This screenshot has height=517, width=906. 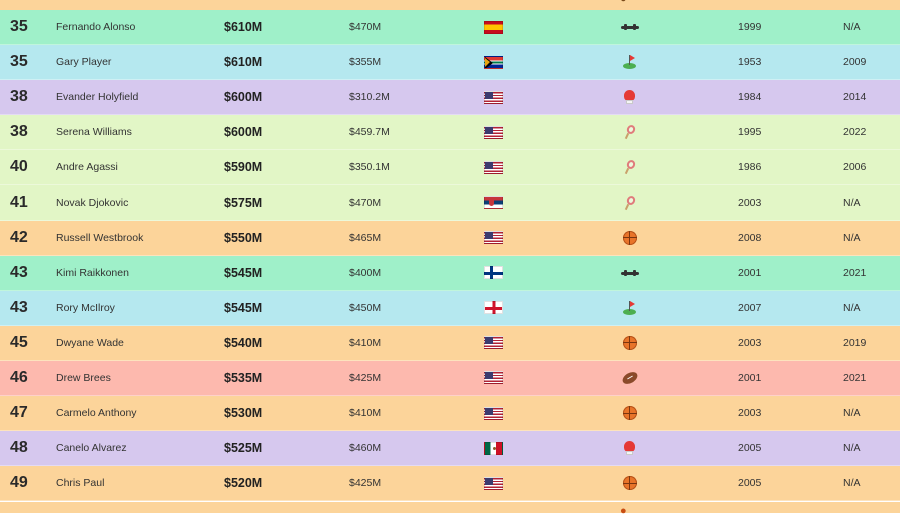 What do you see at coordinates (750, 97) in the screenshot?
I see `career-start-cell: 1984` at bounding box center [750, 97].